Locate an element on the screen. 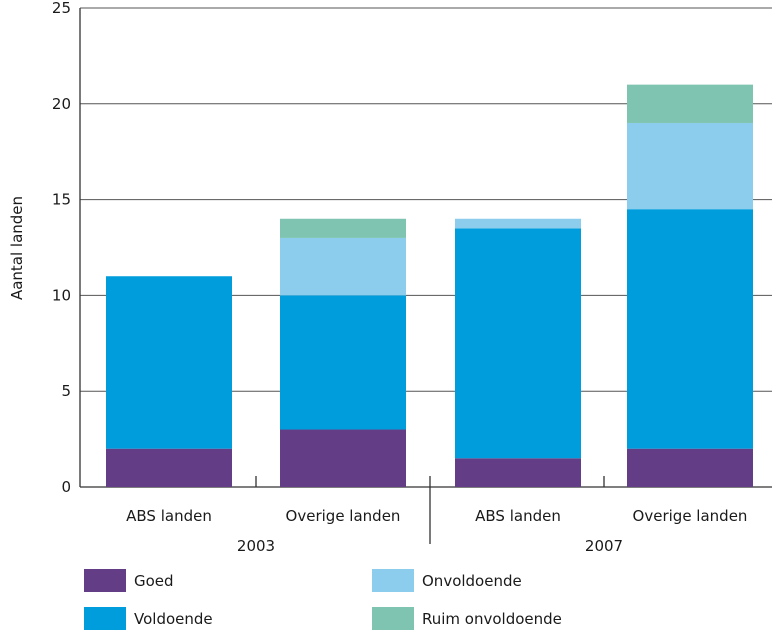 The height and width of the screenshot is (635, 772). legend-label: Onvoldoende is located at coordinates (472, 581).